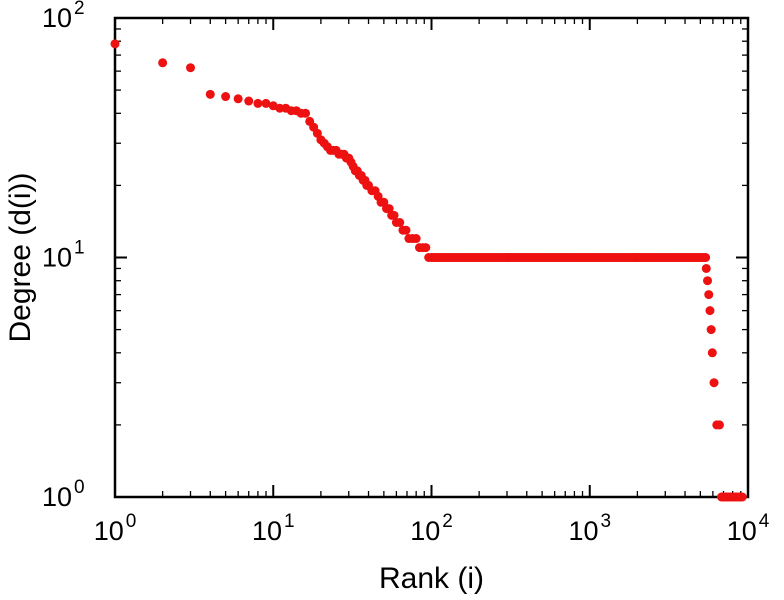  What do you see at coordinates (20, 257) in the screenshot?
I see `y-axis-title: Degree (d(i))` at bounding box center [20, 257].